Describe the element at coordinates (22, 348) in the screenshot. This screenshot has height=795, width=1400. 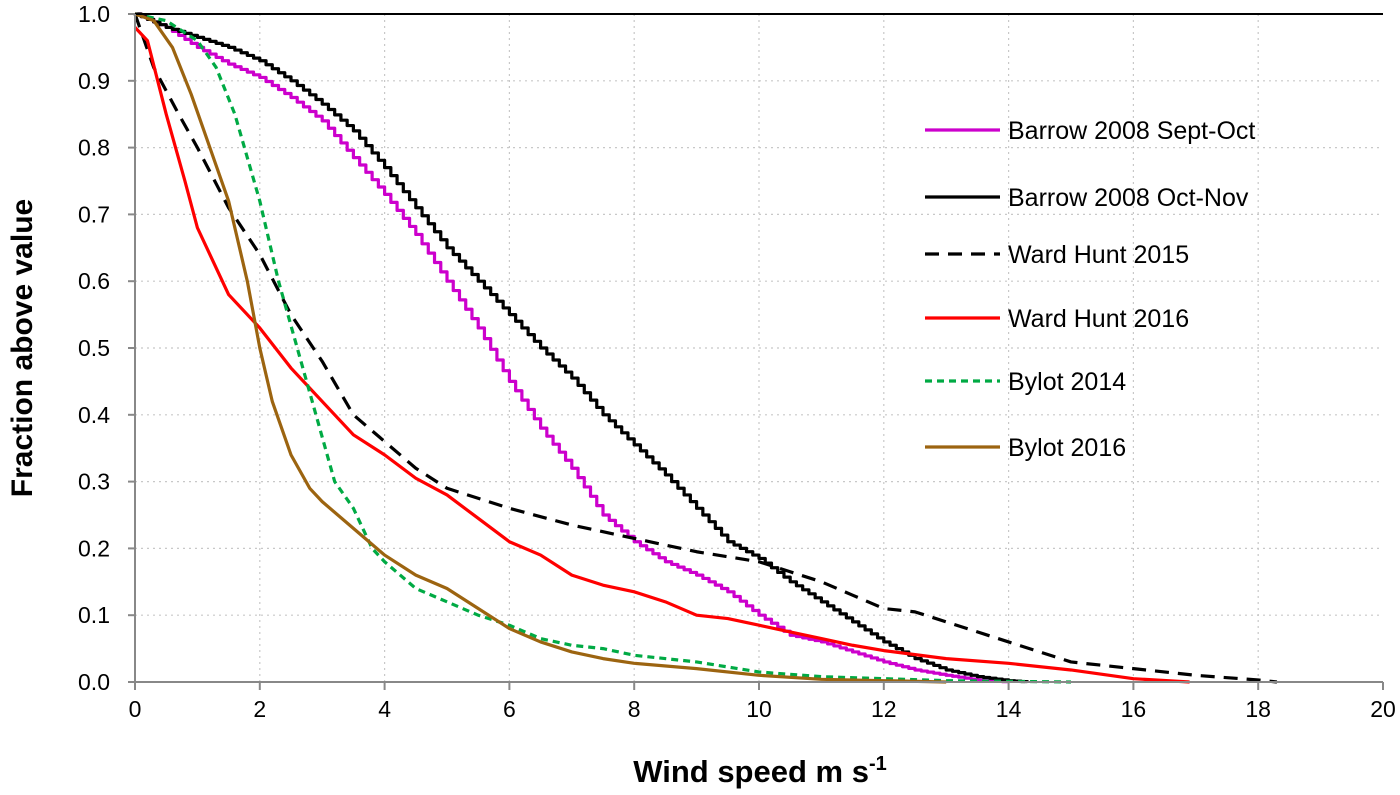
I see `y-axis-title: Fraction above value` at that location.